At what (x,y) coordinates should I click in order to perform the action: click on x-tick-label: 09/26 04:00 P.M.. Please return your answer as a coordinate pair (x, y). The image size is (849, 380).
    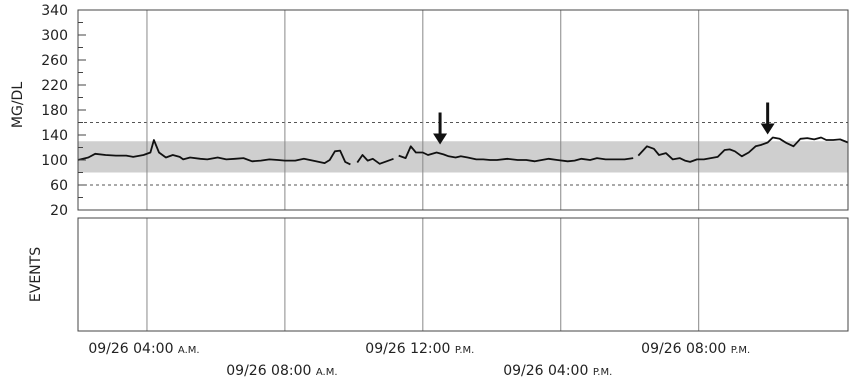
    Looking at the image, I should click on (557, 371).